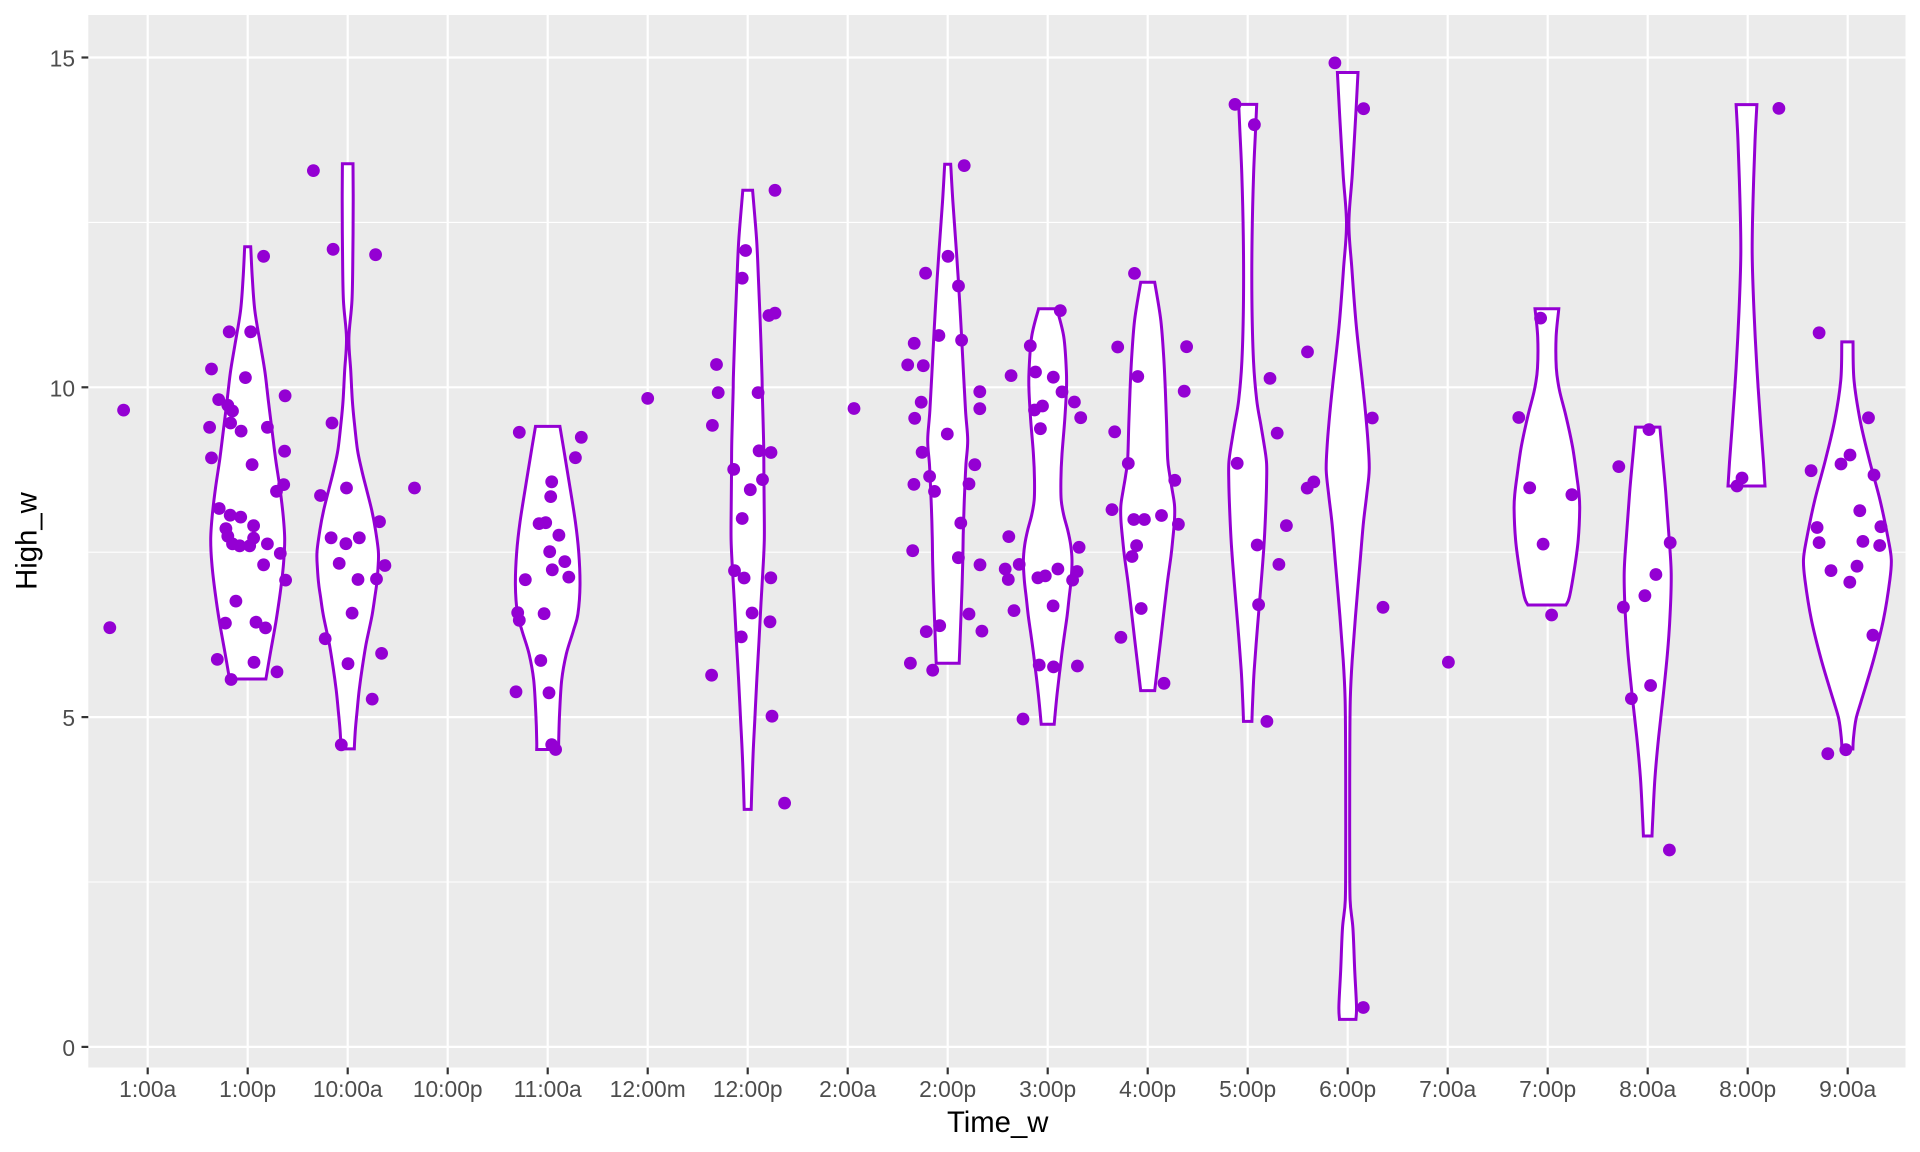 Image resolution: width=1920 pixels, height=1152 pixels. I want to click on svg-text: 8:00p, so click(1747, 1089).